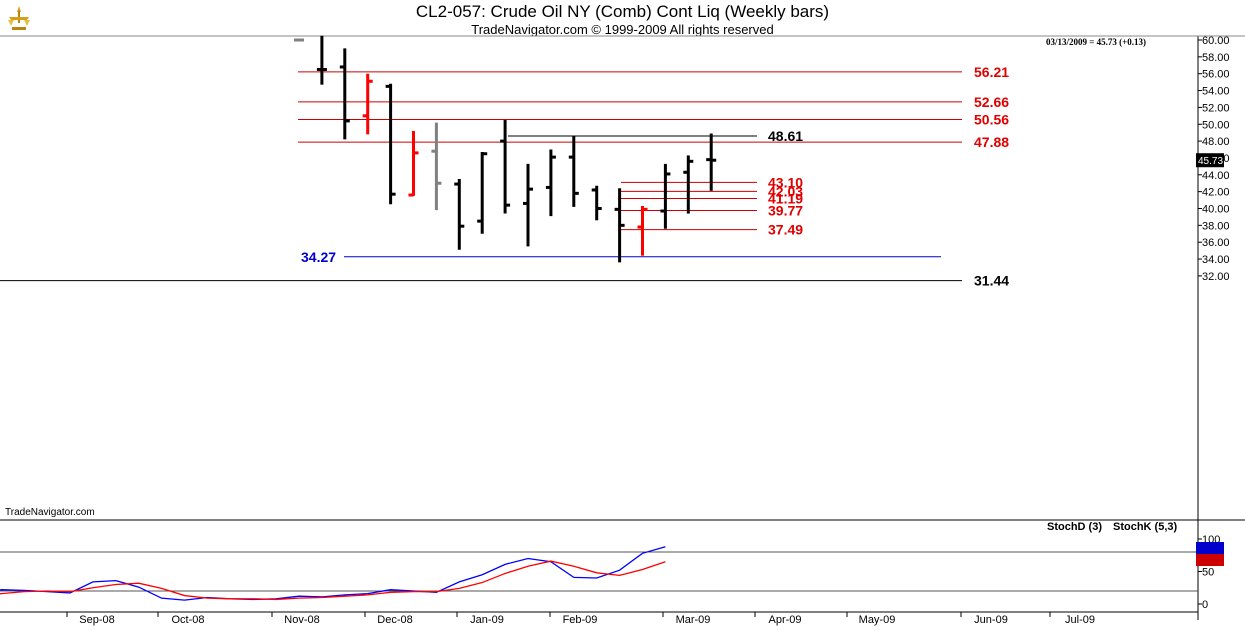 The height and width of the screenshot is (631, 1245). I want to click on time-tick-label: Dec-08, so click(394, 620).